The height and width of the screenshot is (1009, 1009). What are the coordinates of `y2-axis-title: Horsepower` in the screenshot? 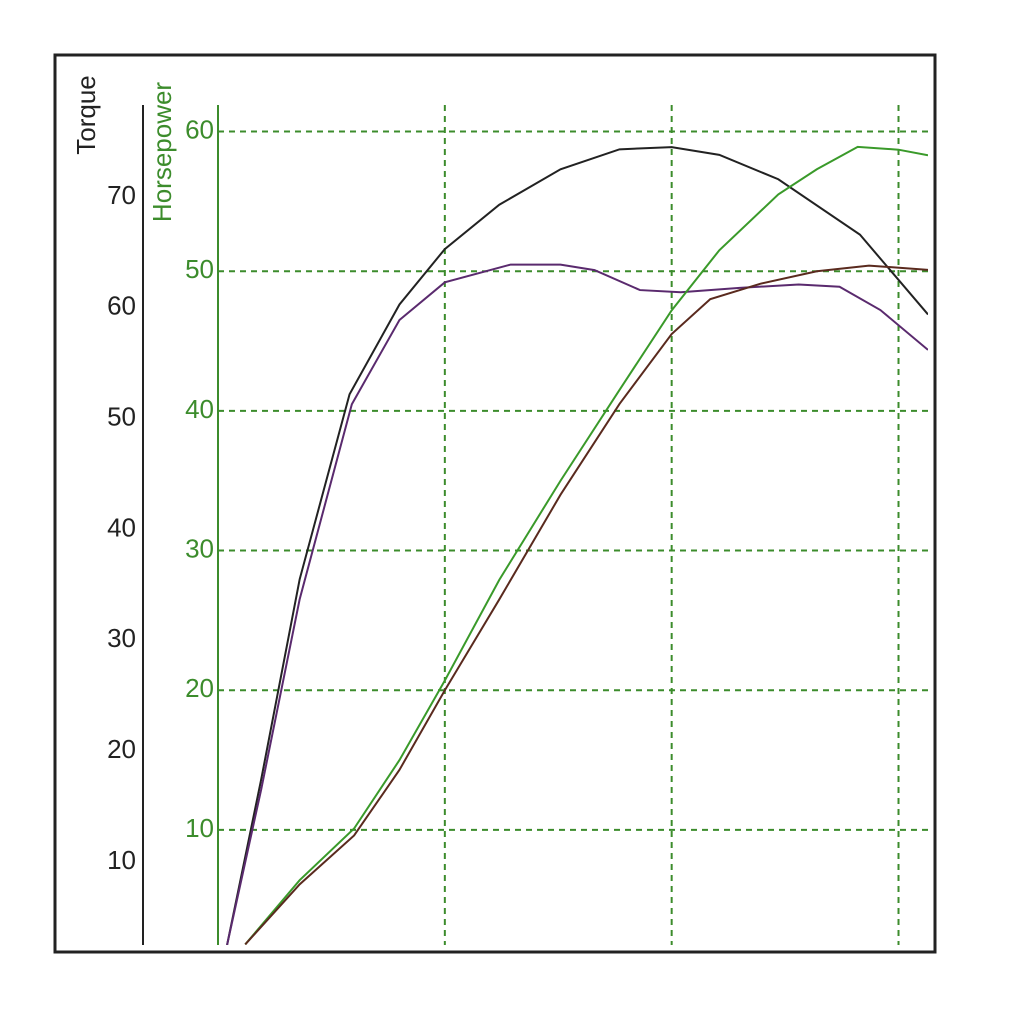 It's located at (162, 152).